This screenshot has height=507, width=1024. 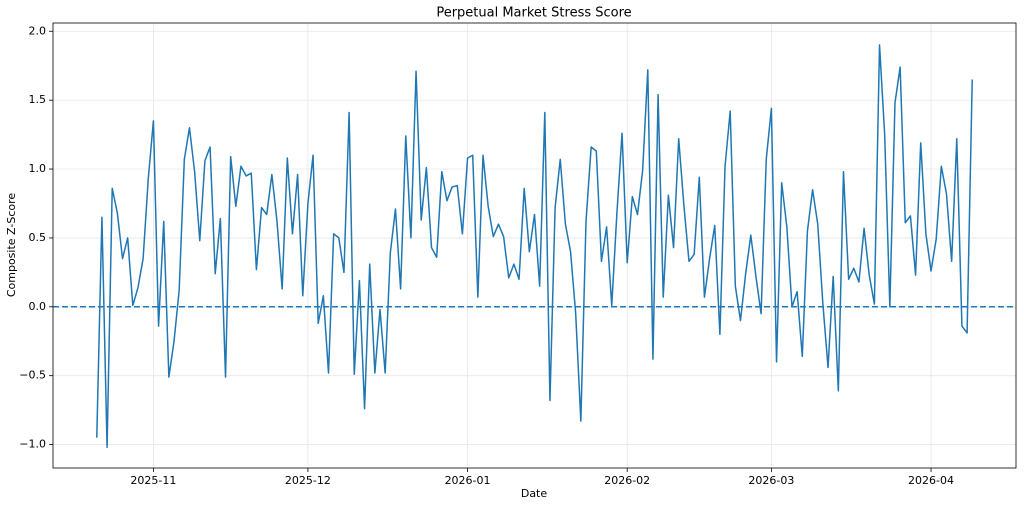 I want to click on x-tick-label: 2026-01, so click(x=468, y=480).